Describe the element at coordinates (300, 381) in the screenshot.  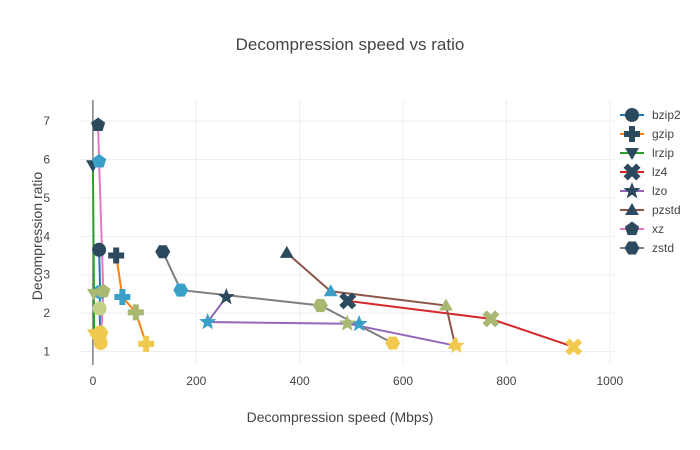
I see `x-tick-label: 400` at that location.